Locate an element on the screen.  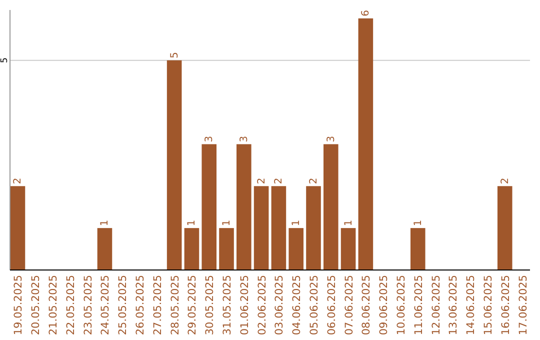
x-tick-label: 27.05.2025 is located at coordinates (158, 305).